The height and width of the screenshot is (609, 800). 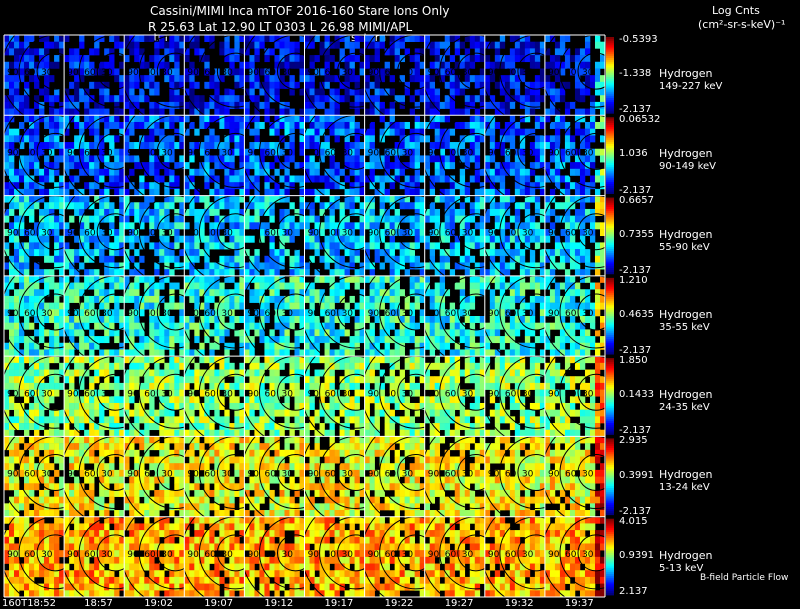 What do you see at coordinates (454, 75) in the screenshot?
I see `heatmap-panel` at bounding box center [454, 75].